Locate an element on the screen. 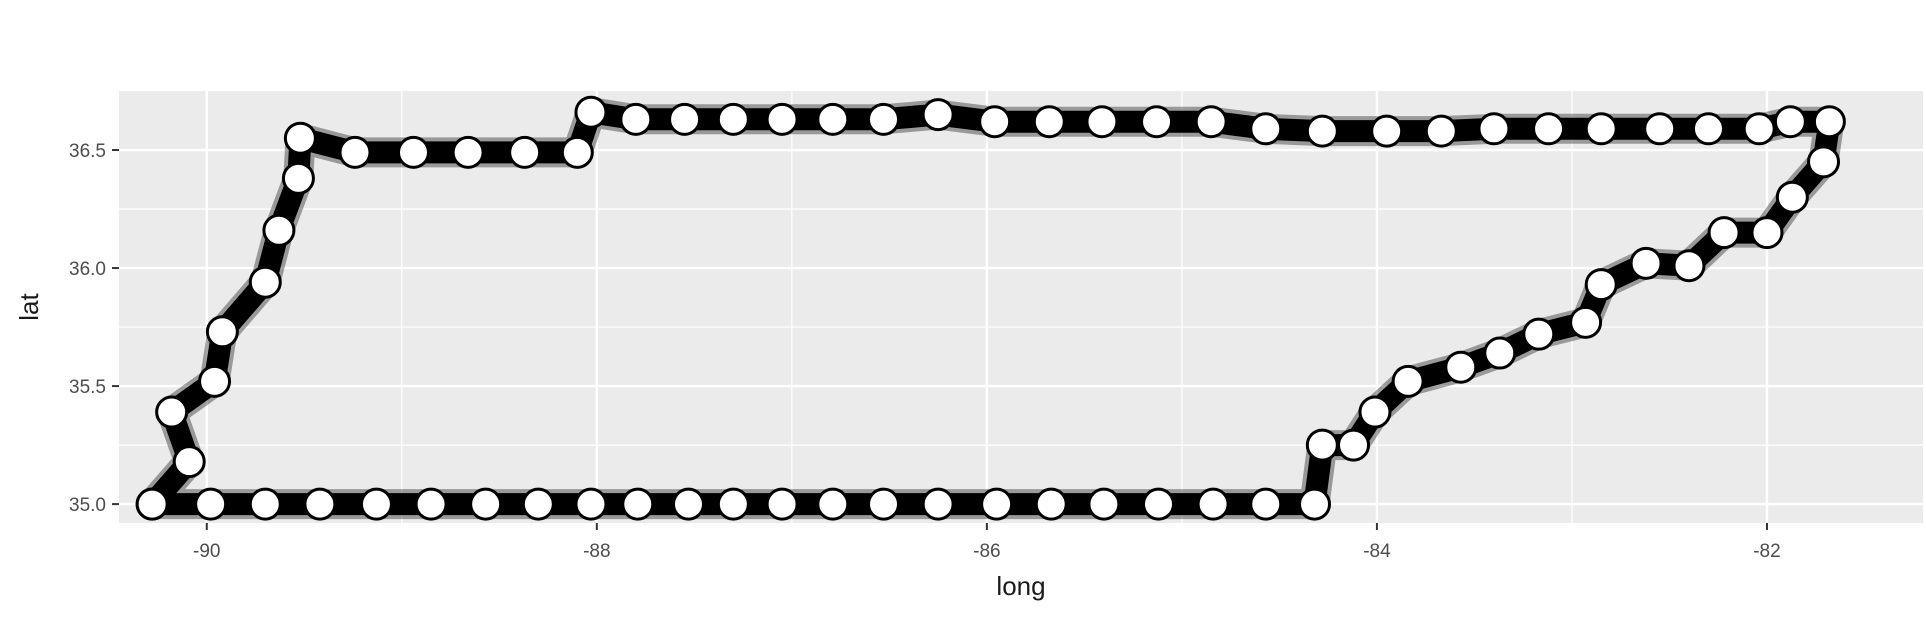 This screenshot has height=636, width=1926. y-tick-label: 35.0 is located at coordinates (87, 505).